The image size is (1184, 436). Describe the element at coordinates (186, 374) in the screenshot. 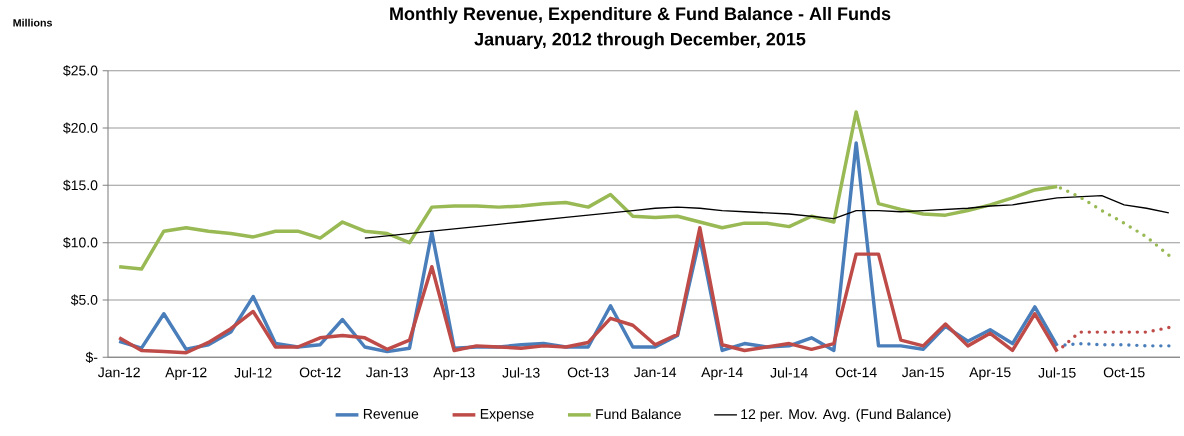

I see `x-tick-label: Apr-12` at that location.